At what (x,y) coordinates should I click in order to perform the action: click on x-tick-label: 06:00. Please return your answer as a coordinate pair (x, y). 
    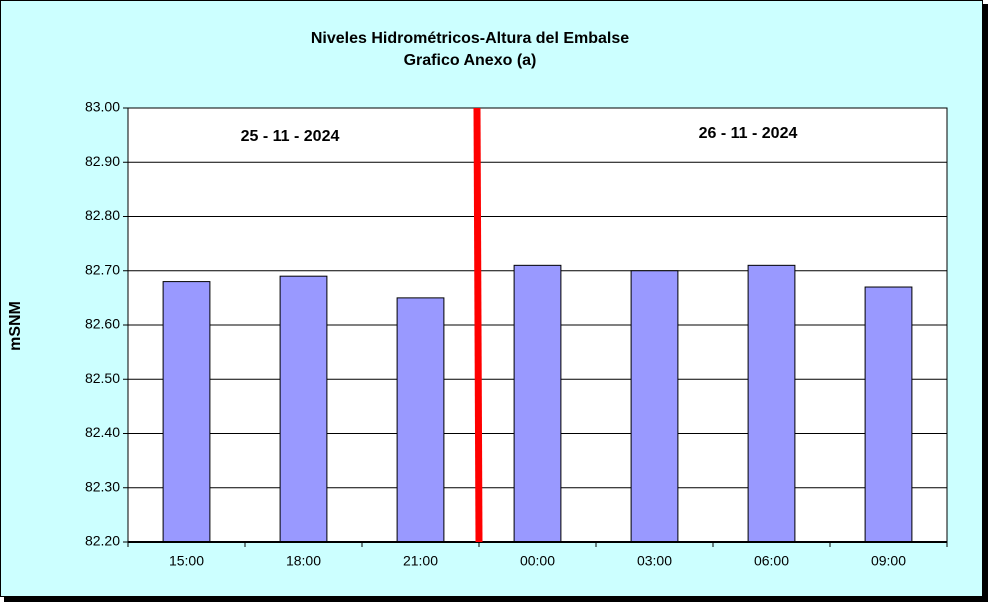
    Looking at the image, I should click on (771, 561).